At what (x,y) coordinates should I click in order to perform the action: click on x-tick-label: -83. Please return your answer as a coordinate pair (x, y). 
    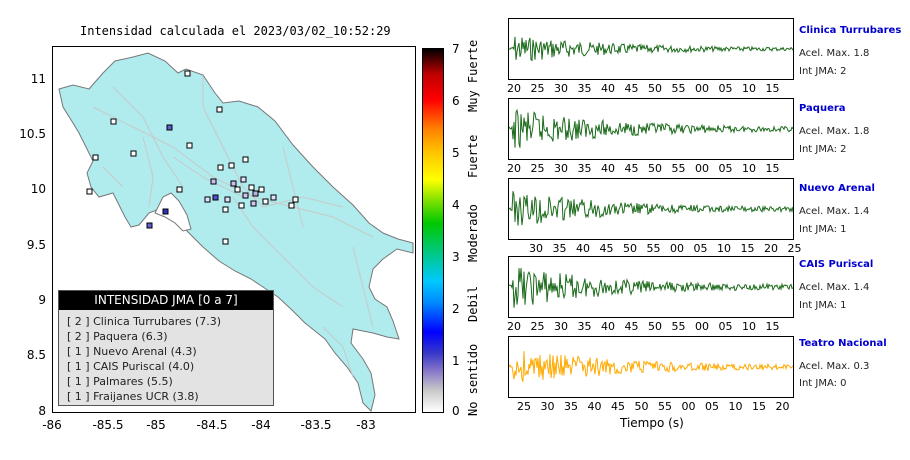
    Looking at the image, I should click on (366, 425).